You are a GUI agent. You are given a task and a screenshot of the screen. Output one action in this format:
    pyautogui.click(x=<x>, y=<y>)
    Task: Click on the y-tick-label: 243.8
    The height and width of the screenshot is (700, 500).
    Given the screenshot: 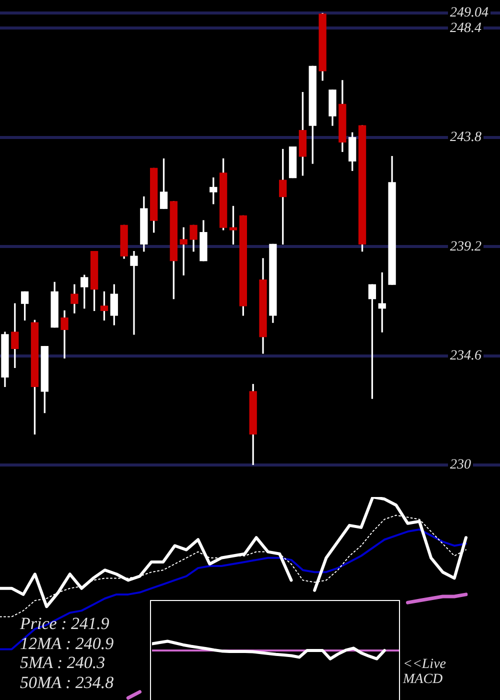 What is the action you would take?
    pyautogui.click(x=466, y=138)
    